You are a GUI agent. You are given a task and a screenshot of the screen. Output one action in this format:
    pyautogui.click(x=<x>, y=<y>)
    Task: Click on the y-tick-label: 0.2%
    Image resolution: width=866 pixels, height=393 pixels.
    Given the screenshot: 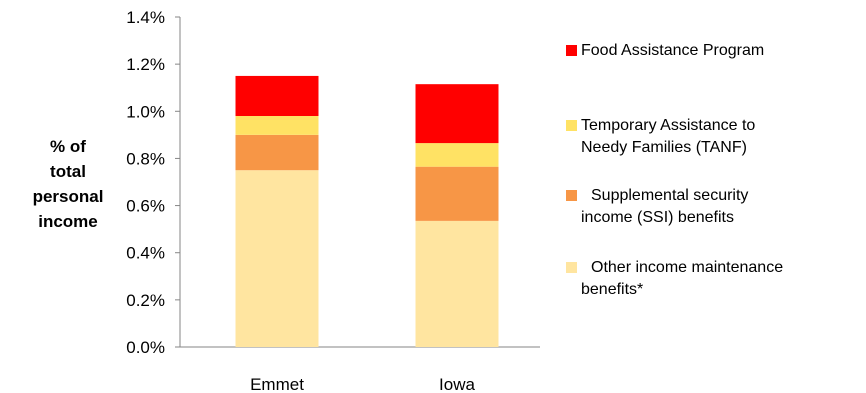 What is the action you would take?
    pyautogui.click(x=145, y=300)
    